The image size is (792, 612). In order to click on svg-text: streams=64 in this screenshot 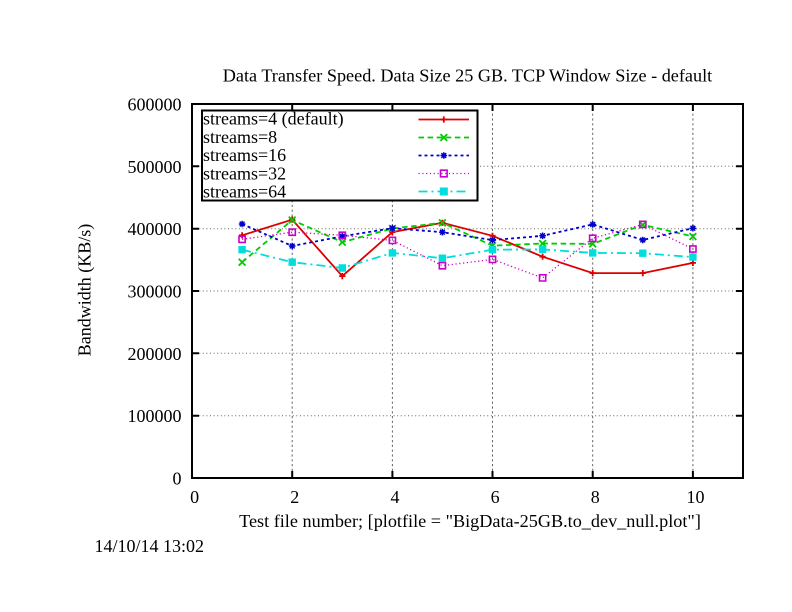, I will do `click(244, 192)`.